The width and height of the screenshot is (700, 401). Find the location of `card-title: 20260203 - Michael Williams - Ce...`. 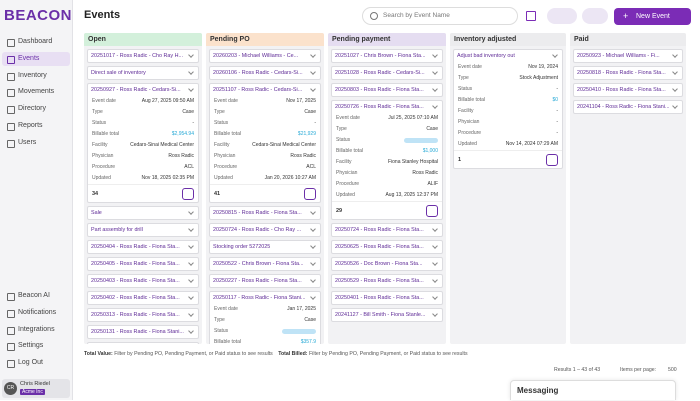

card-title: 20260203 - Michael Williams - Ce... is located at coordinates (256, 56).